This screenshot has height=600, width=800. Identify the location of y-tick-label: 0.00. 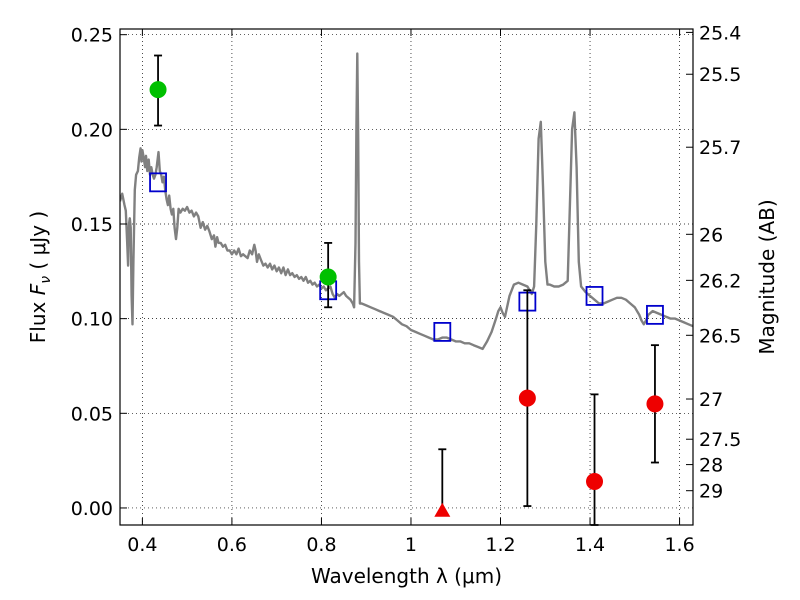
(92, 509).